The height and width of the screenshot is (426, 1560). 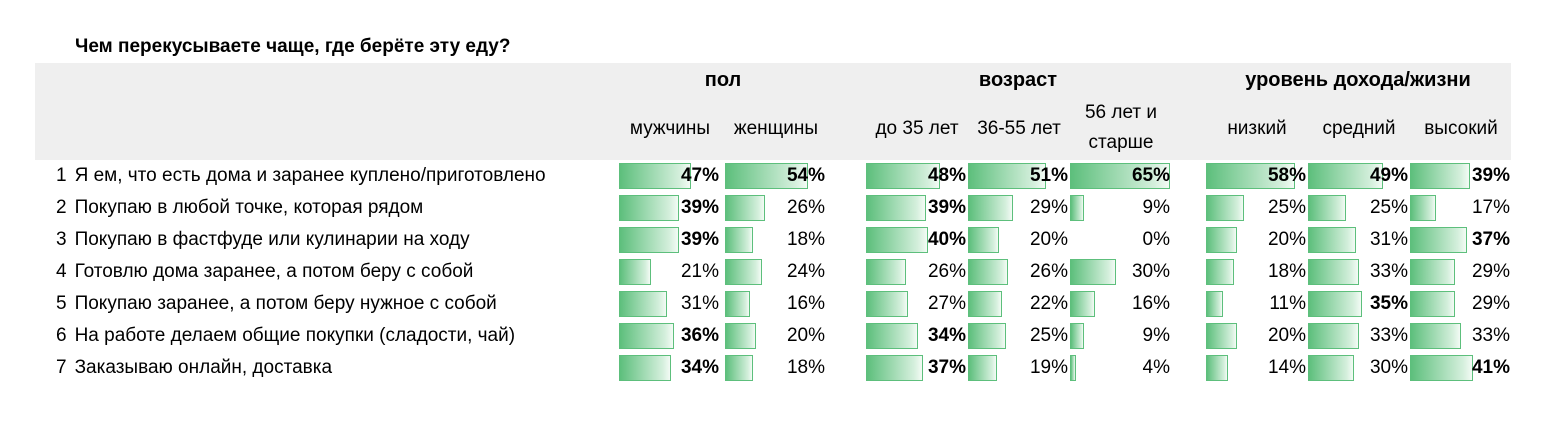 What do you see at coordinates (1358, 80) in the screenshot?
I see `group-label: уровень дохода/жизни` at bounding box center [1358, 80].